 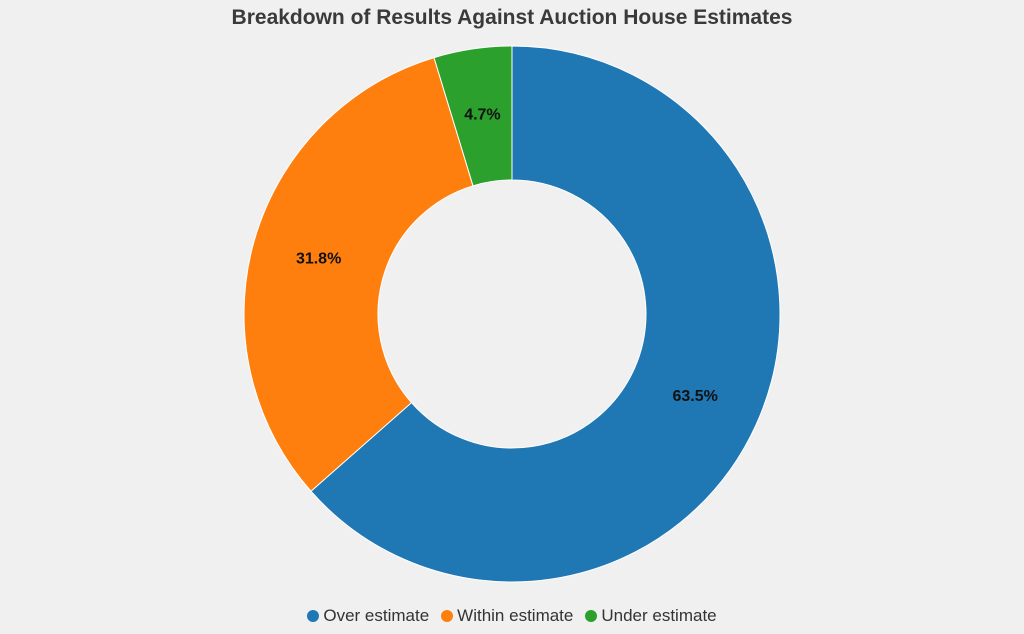 I want to click on legend-swatch-within-estimate, so click(x=447, y=616).